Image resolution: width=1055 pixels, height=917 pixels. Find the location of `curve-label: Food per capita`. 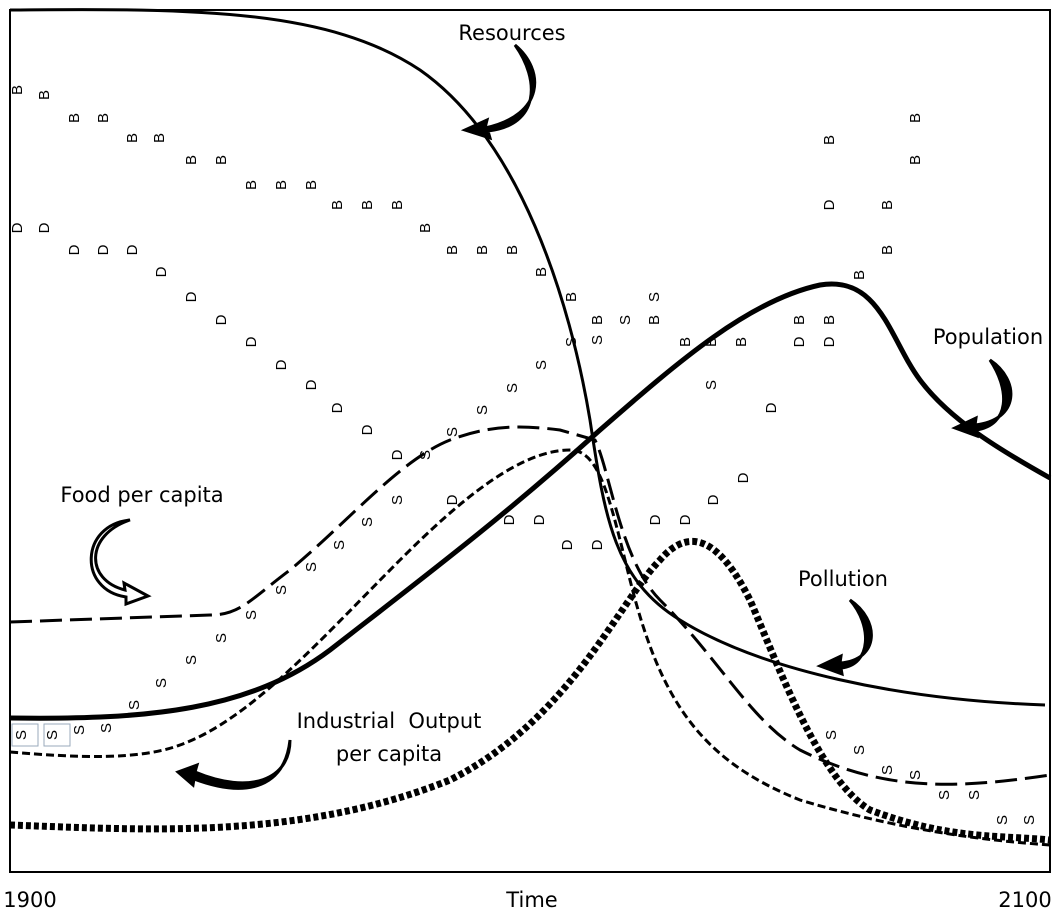

curve-label: Food per capita is located at coordinates (141, 495).